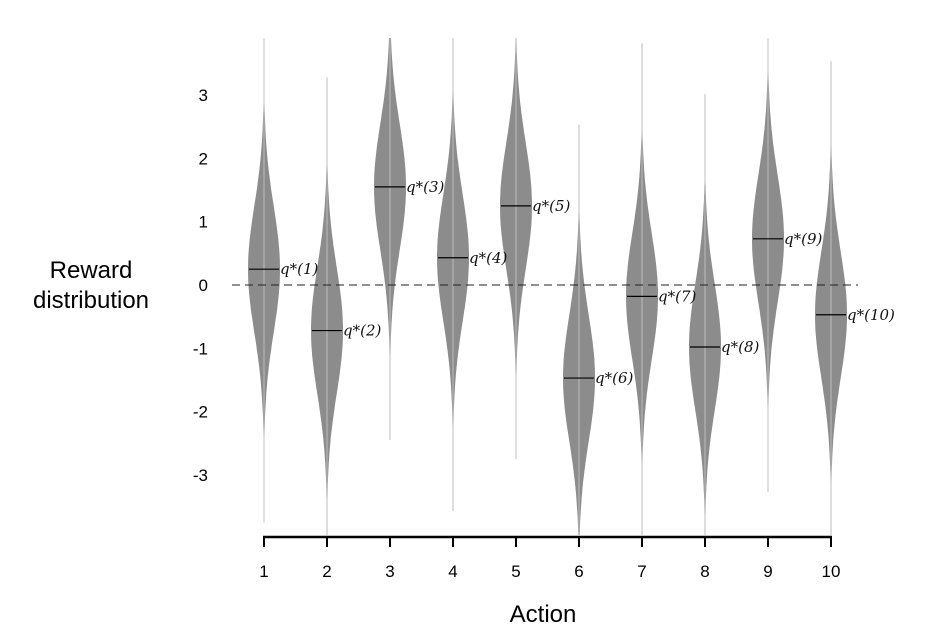 The image size is (941, 639). I want to click on x-tick-label: 2, so click(326, 571).